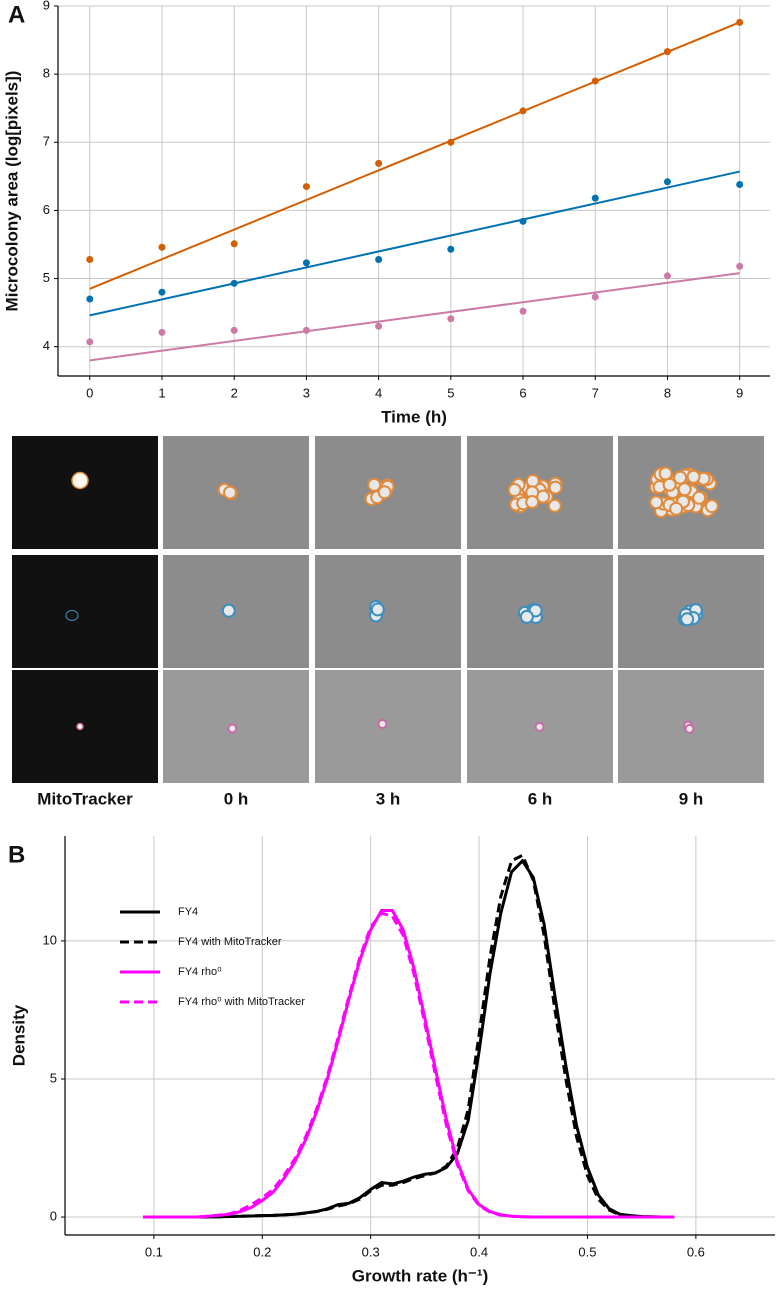 The width and height of the screenshot is (776, 1290). Describe the element at coordinates (230, 942) in the screenshot. I see `legend-label: FY4 with MitoTracker` at that location.